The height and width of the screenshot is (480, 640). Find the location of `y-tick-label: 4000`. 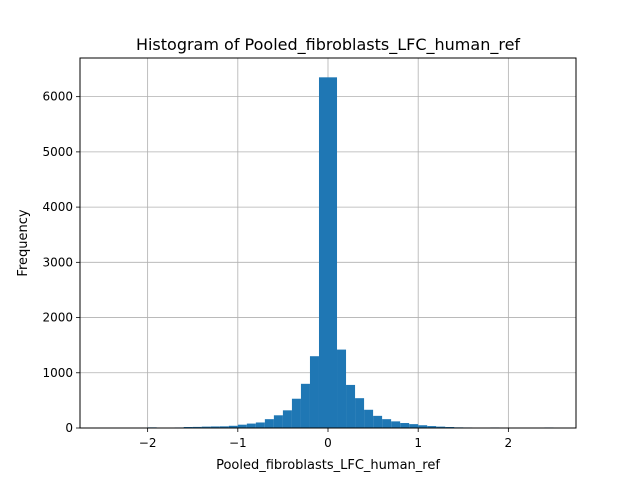

y-tick-label: 4000 is located at coordinates (57, 207).